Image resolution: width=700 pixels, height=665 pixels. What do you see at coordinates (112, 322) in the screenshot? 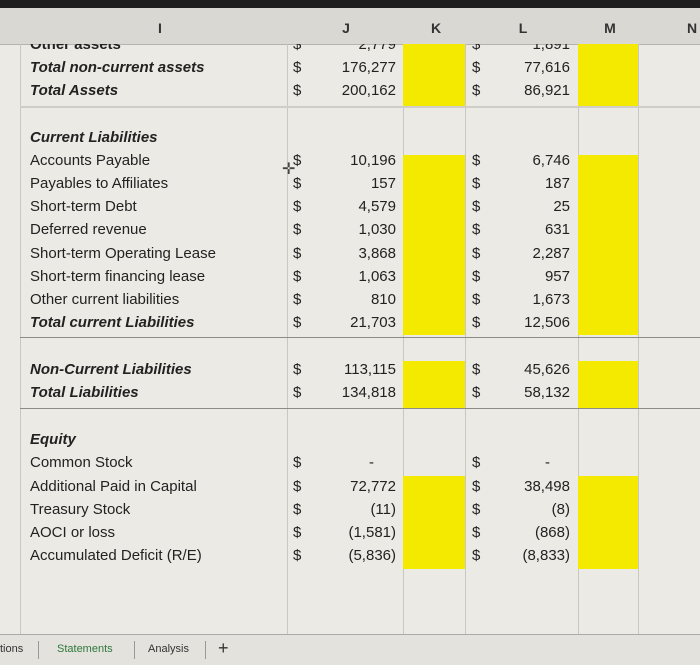
I see `row-label: Total current Liabilities` at bounding box center [112, 322].